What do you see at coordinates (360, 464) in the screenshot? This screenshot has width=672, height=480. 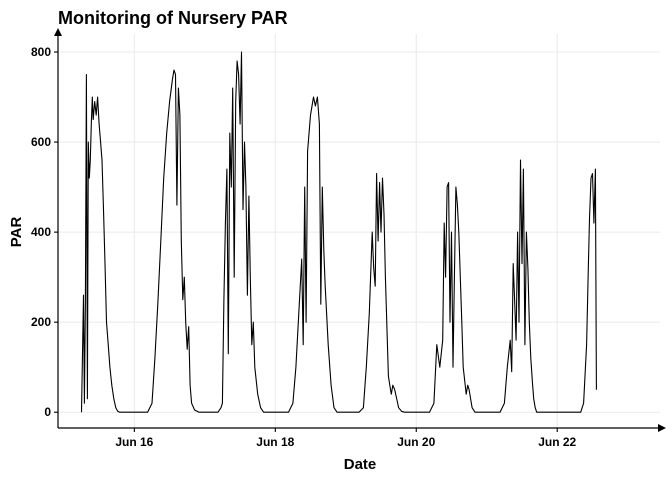 I see `x-axis-title: Date` at bounding box center [360, 464].